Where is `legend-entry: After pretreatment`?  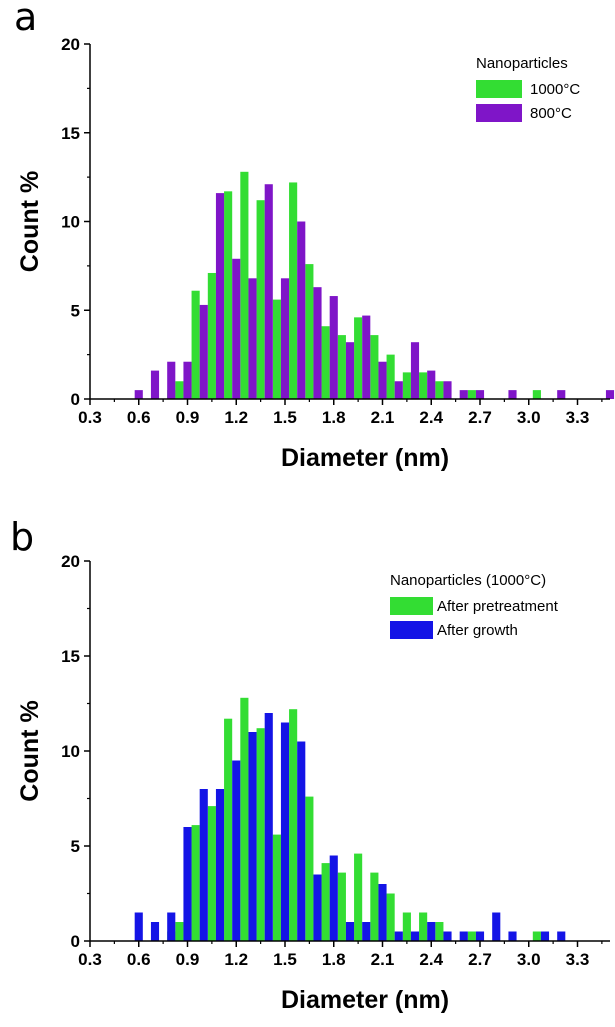
legend-entry: After pretreatment is located at coordinates (498, 606).